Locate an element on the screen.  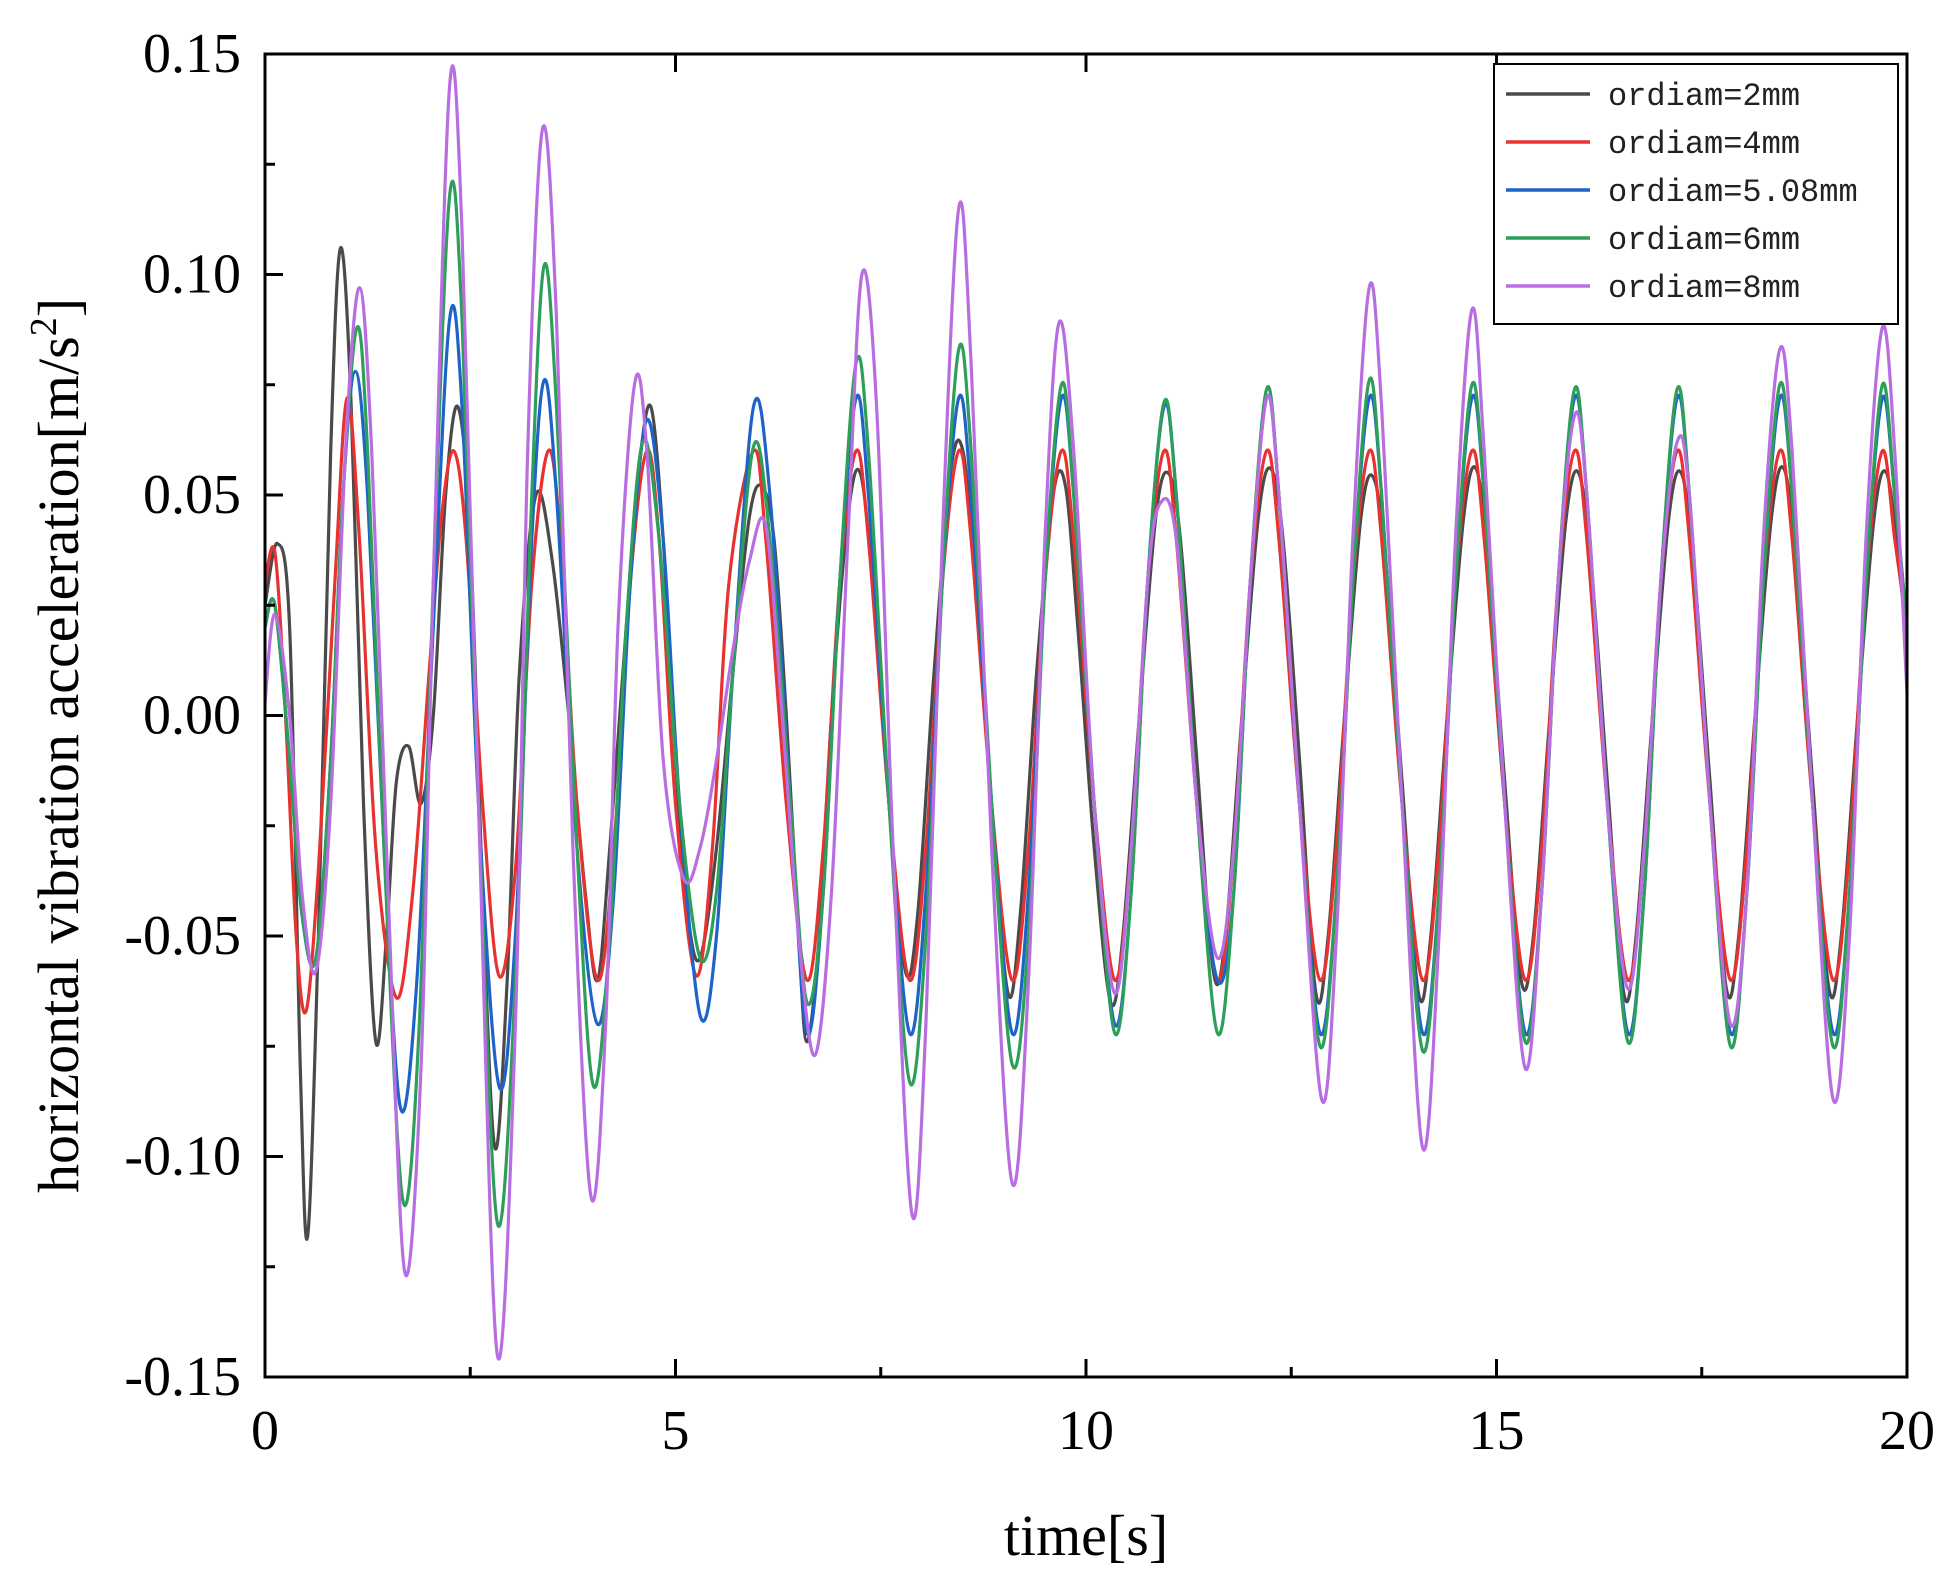
x-tick-label: 5 is located at coordinates (676, 1431).